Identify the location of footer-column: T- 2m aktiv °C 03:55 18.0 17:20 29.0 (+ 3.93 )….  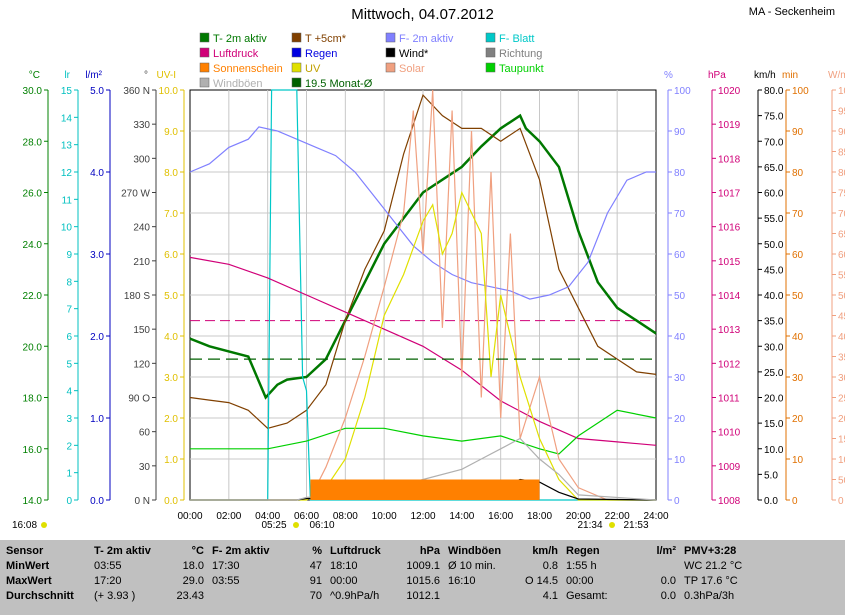
(149, 574).